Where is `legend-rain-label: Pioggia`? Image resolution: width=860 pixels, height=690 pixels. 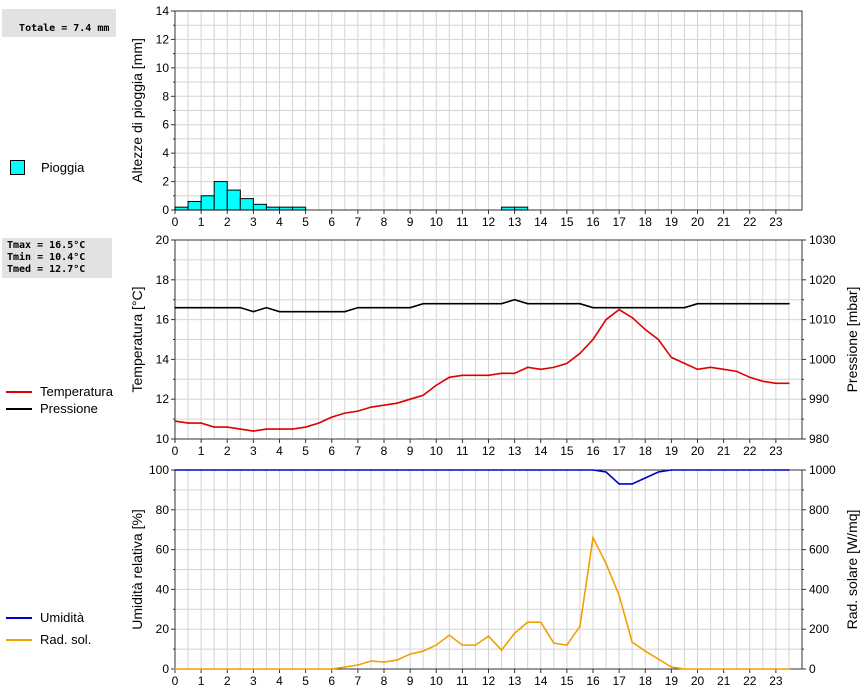
legend-rain-label: Pioggia is located at coordinates (63, 167).